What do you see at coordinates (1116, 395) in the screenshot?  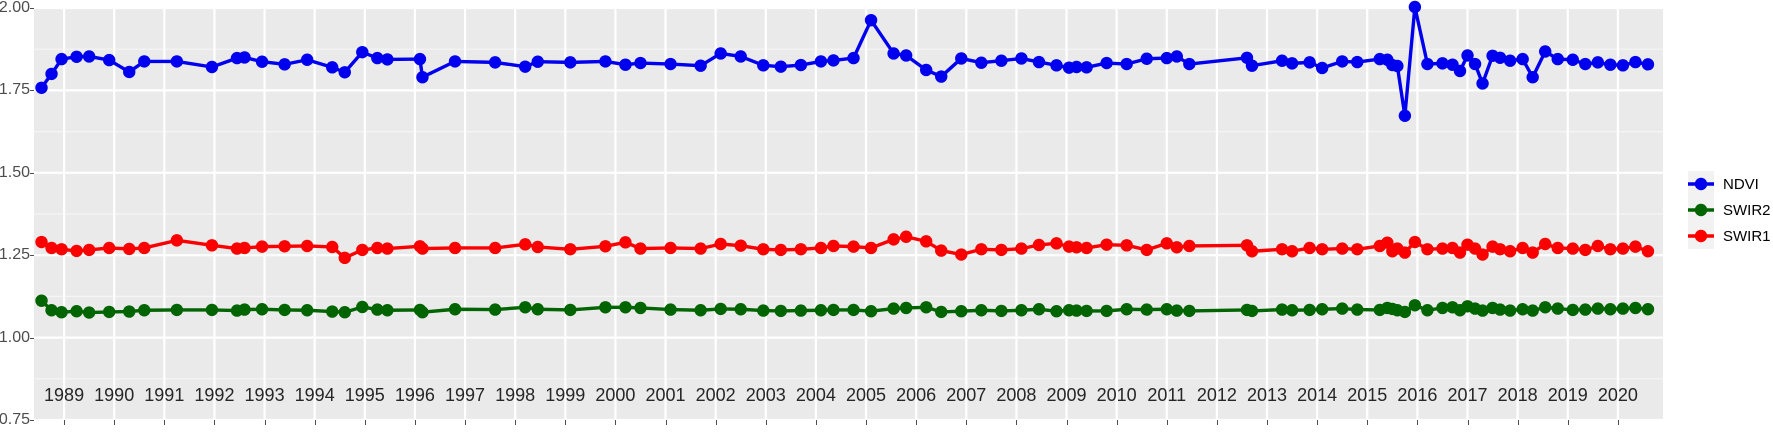 I see `x-tick-label: 2010` at bounding box center [1116, 395].